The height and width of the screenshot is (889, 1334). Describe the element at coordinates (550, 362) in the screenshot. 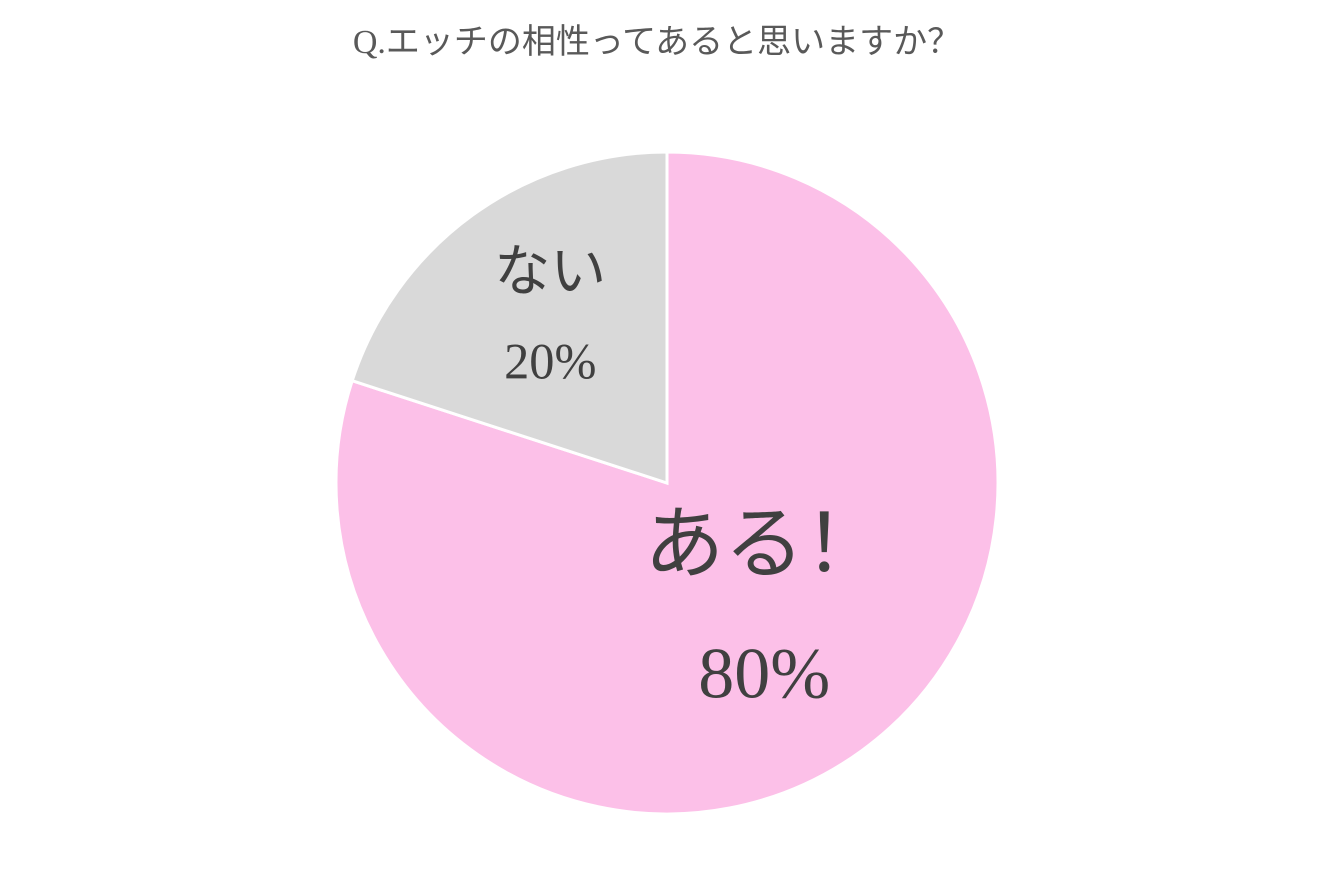

I see `value-label: 20%` at that location.